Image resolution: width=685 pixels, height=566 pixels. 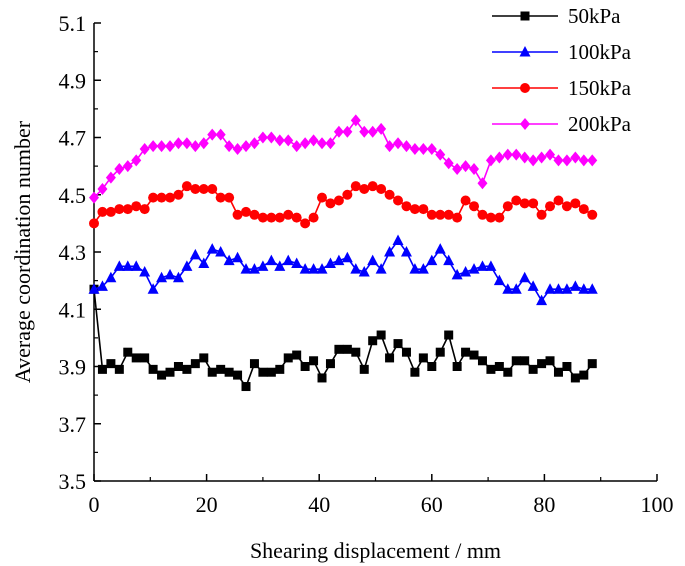 What do you see at coordinates (657, 504) in the screenshot?
I see `x-tick-label: 100` at bounding box center [657, 504].